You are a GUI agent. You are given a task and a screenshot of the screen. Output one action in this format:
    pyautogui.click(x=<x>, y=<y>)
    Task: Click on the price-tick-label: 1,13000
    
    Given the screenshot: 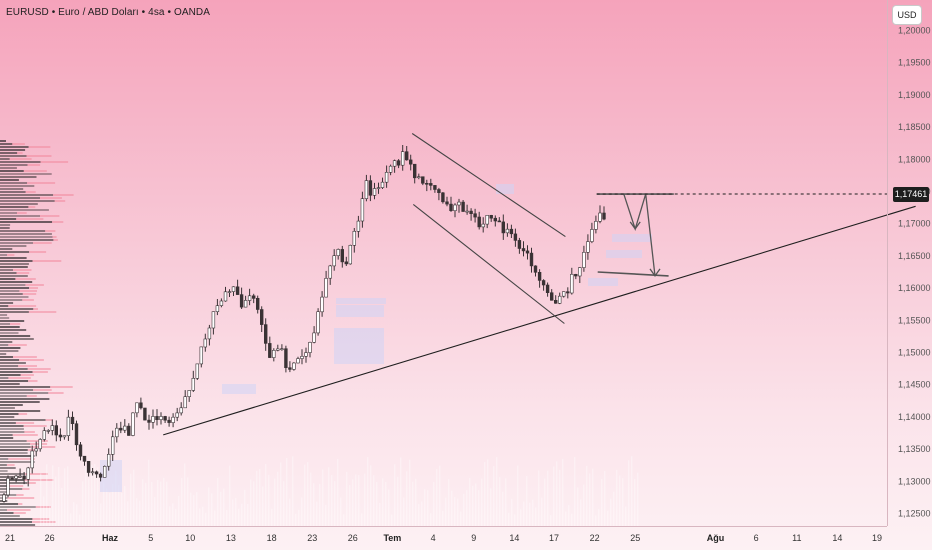 What is the action you would take?
    pyautogui.click(x=914, y=481)
    